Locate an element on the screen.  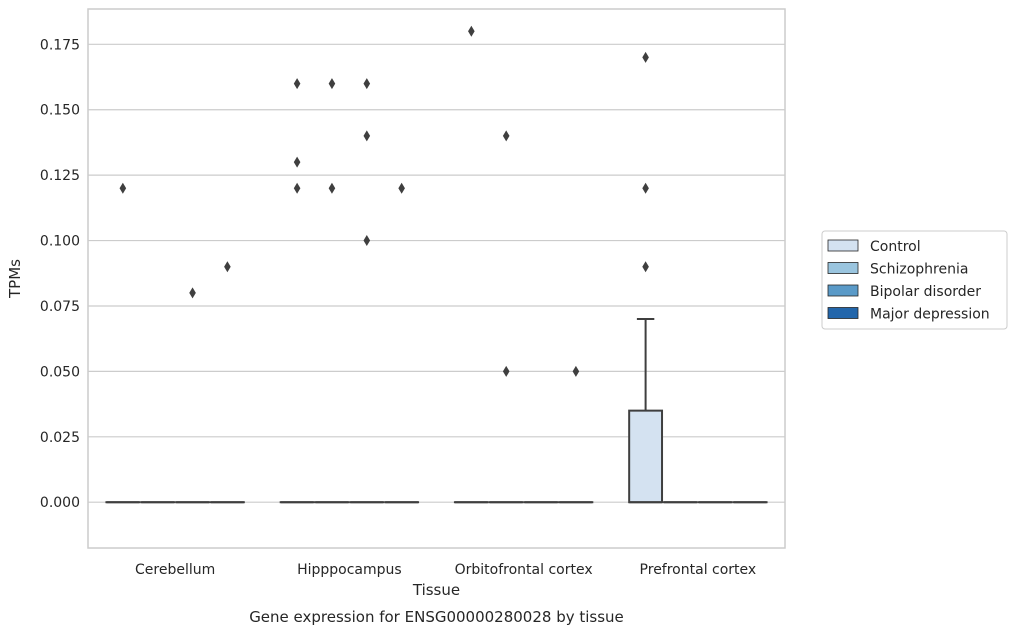
box-control-orbitofrontal-cortex is located at coordinates (471, 264).